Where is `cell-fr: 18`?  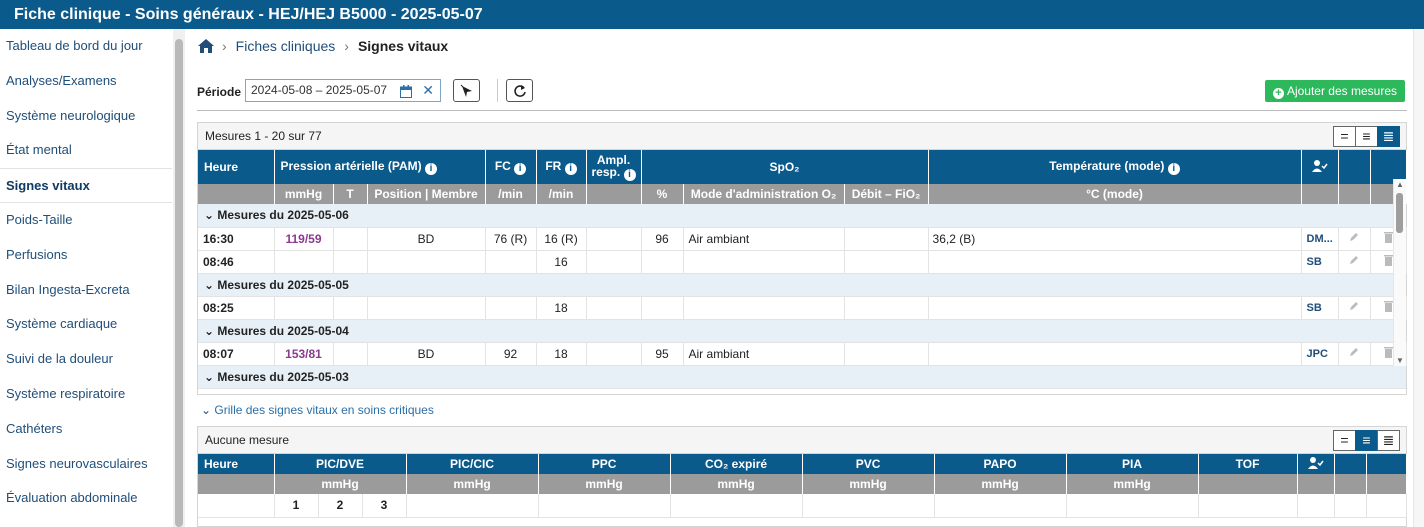
cell-fr: 18 is located at coordinates (561, 354).